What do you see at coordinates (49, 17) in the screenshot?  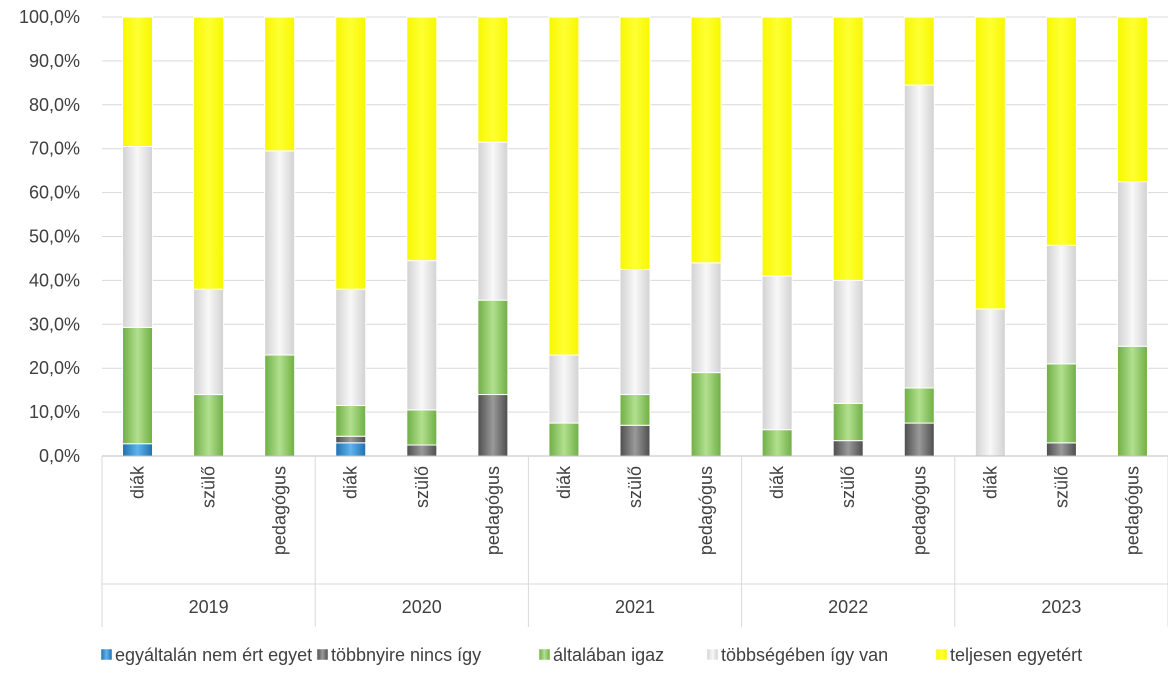 I see `y-tick-label: 100,0%` at bounding box center [49, 17].